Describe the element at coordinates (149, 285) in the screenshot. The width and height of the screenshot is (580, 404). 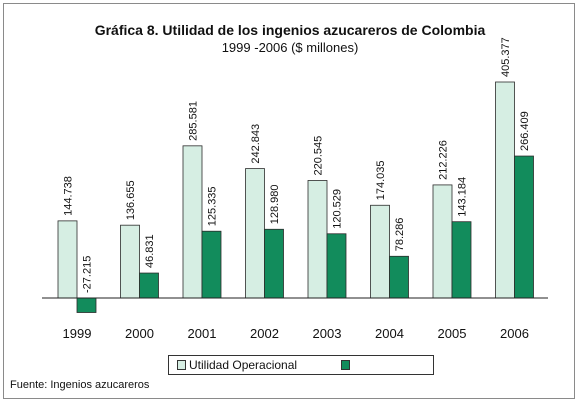
I see `bar-series-2-2000` at that location.